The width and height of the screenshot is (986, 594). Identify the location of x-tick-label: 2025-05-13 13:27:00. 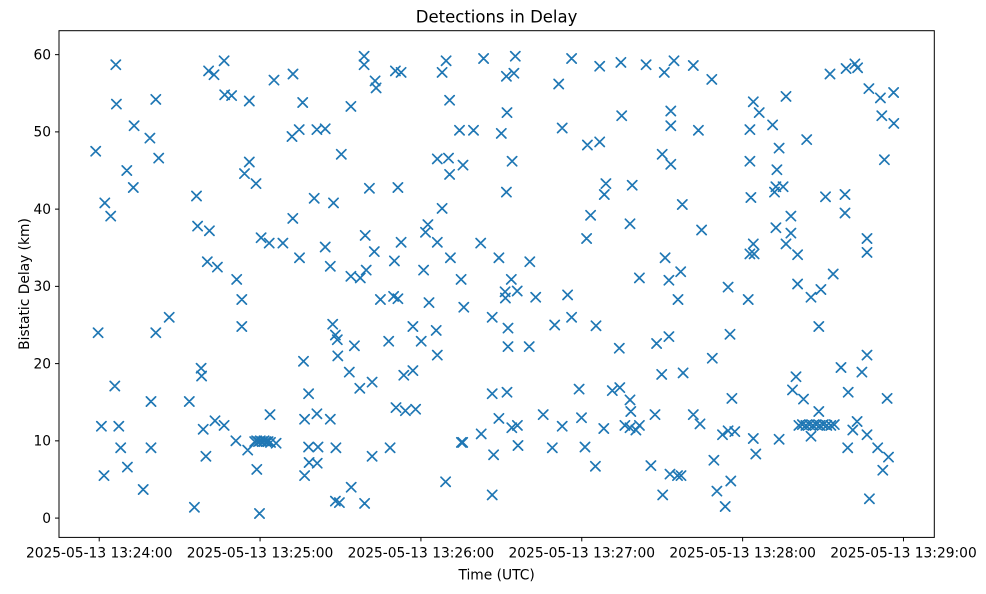
(581, 554).